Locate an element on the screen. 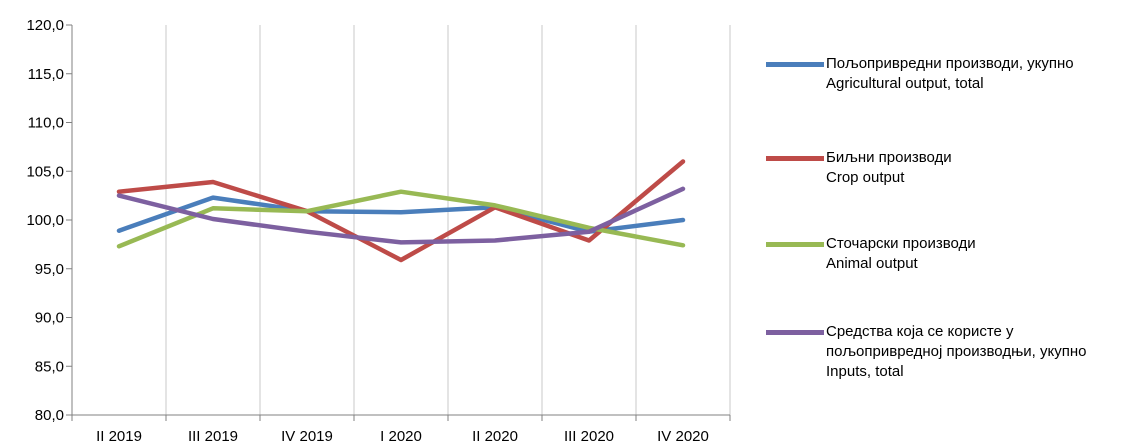 This screenshot has width=1132, height=448. x-tick-label: IV 2019 is located at coordinates (307, 436).